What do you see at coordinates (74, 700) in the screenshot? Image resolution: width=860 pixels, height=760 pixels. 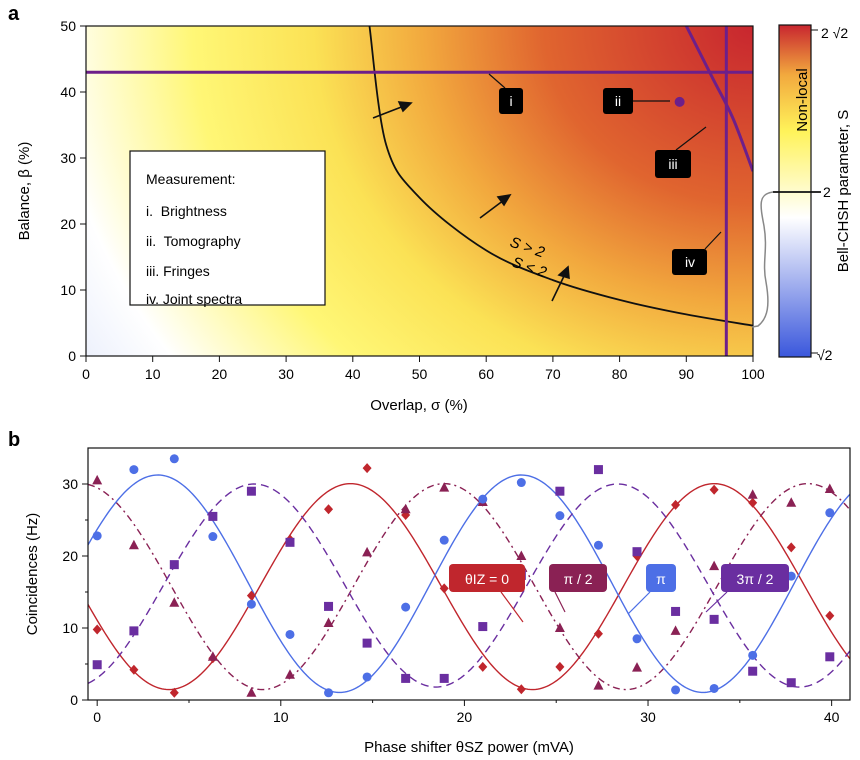 I see `panel-b-ytick-label: 0` at bounding box center [74, 700].